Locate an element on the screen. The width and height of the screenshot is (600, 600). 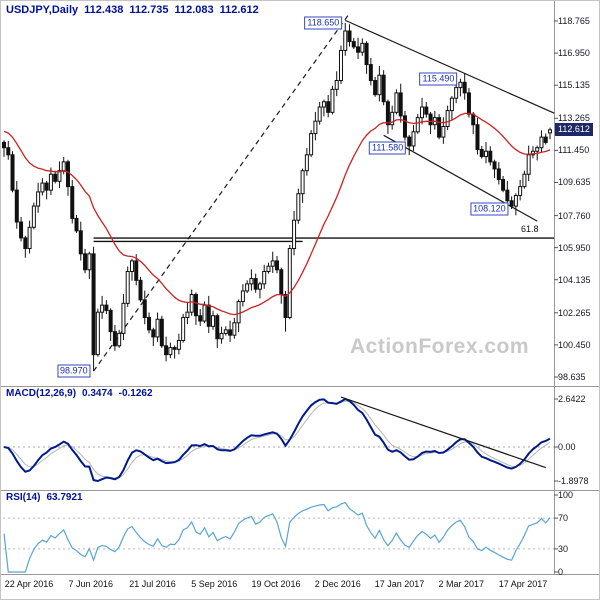
macd-indicator-label: MACD(12,26,9) 0.3474 -0.1262 is located at coordinates (82, 393).